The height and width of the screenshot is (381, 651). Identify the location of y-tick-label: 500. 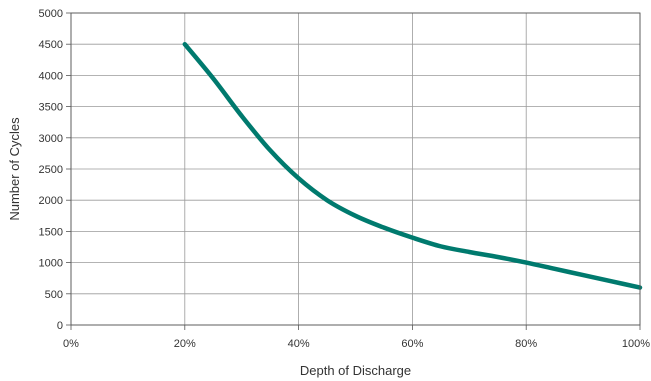
(54, 295).